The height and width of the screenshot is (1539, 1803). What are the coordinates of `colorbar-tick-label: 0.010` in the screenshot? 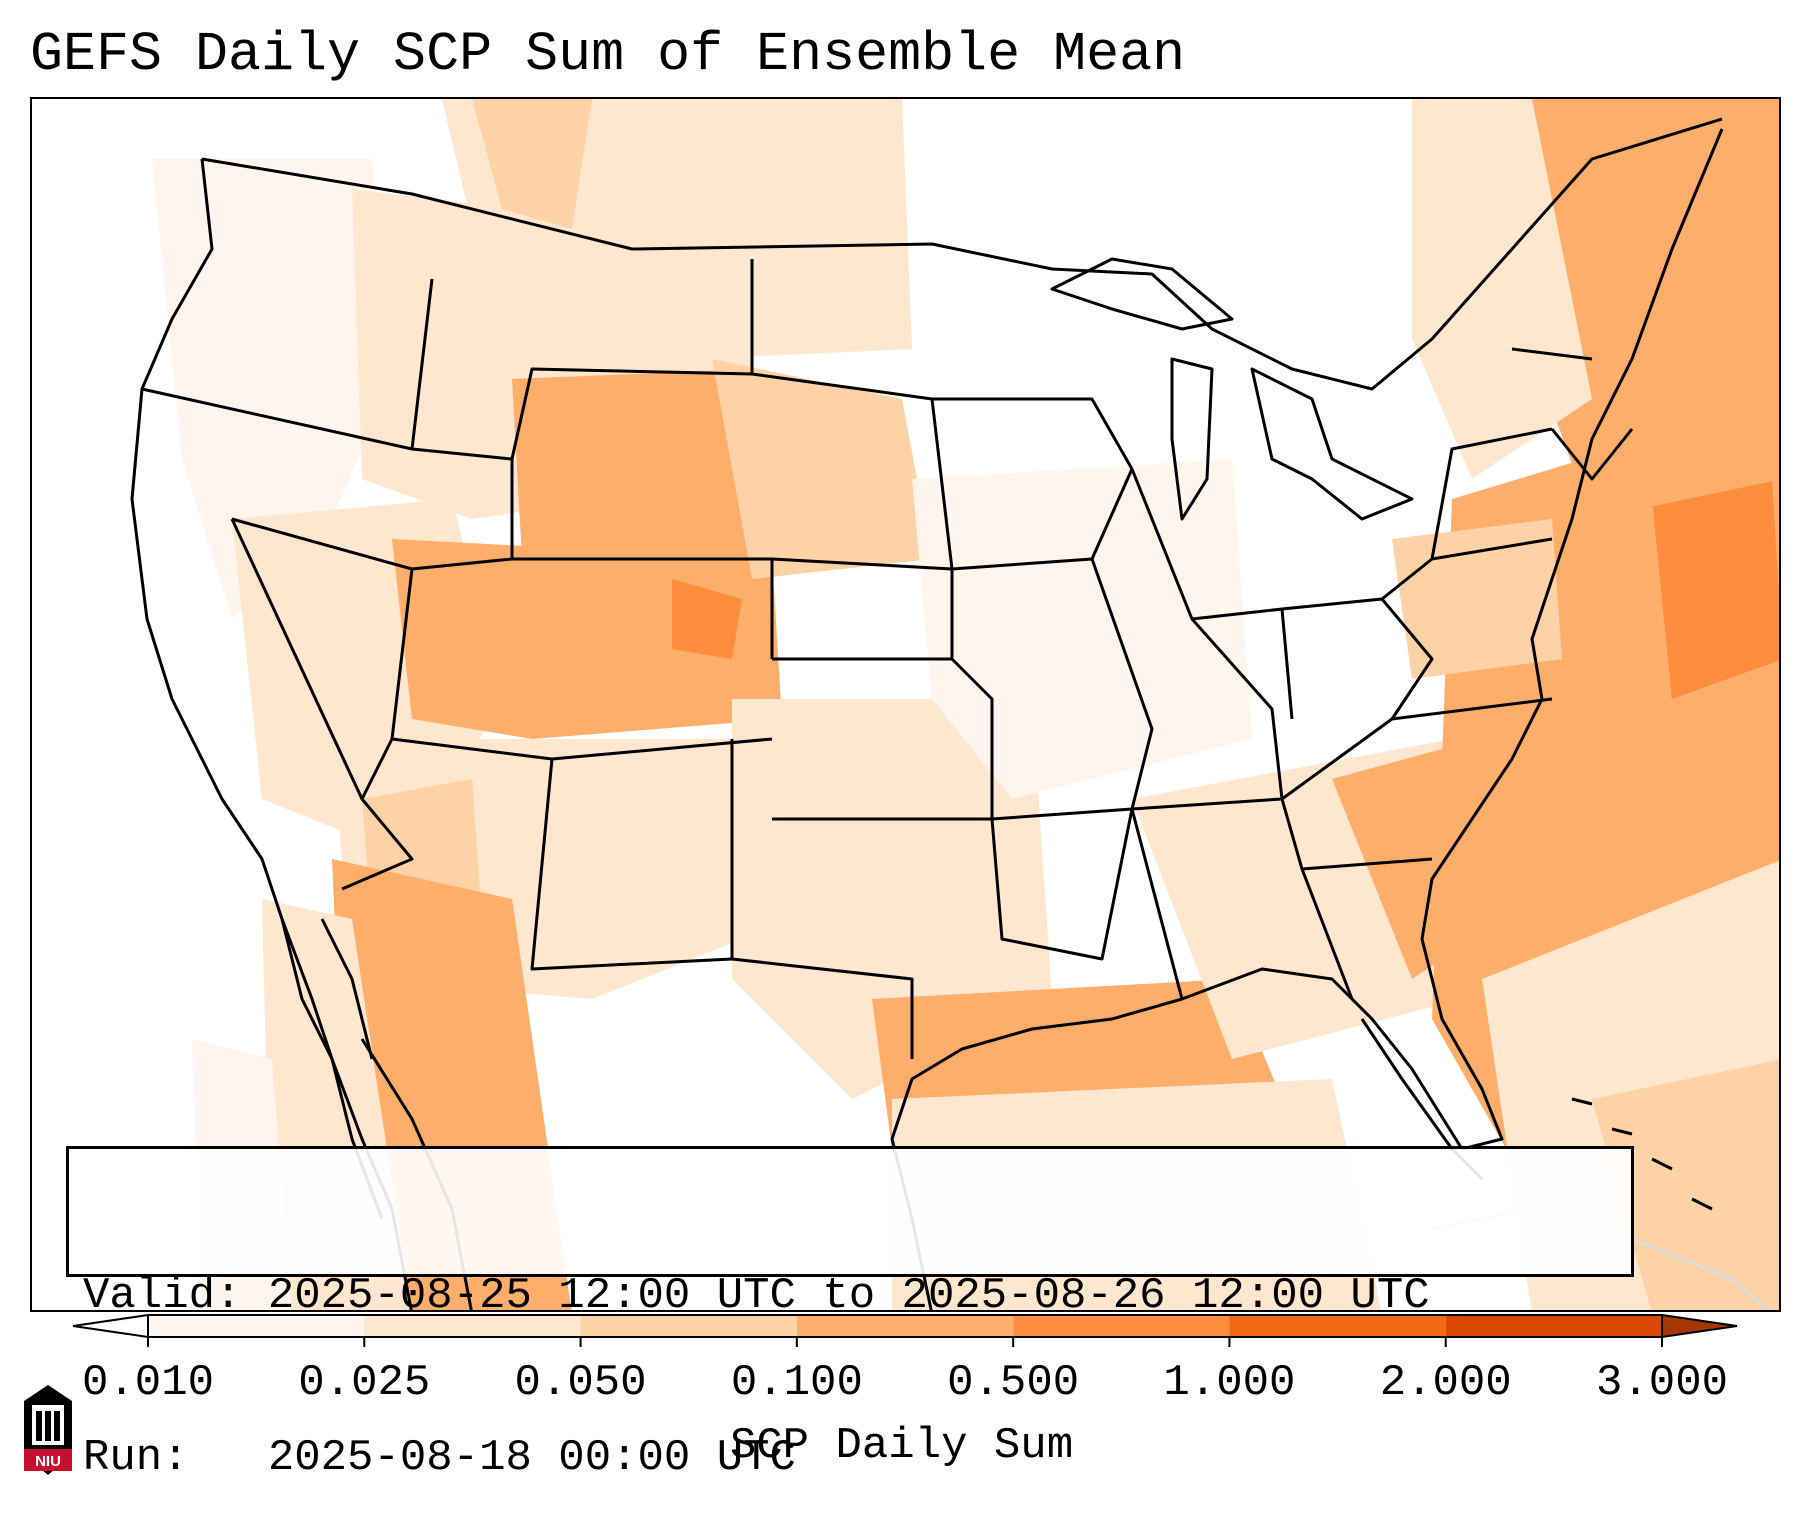 It's located at (148, 1383).